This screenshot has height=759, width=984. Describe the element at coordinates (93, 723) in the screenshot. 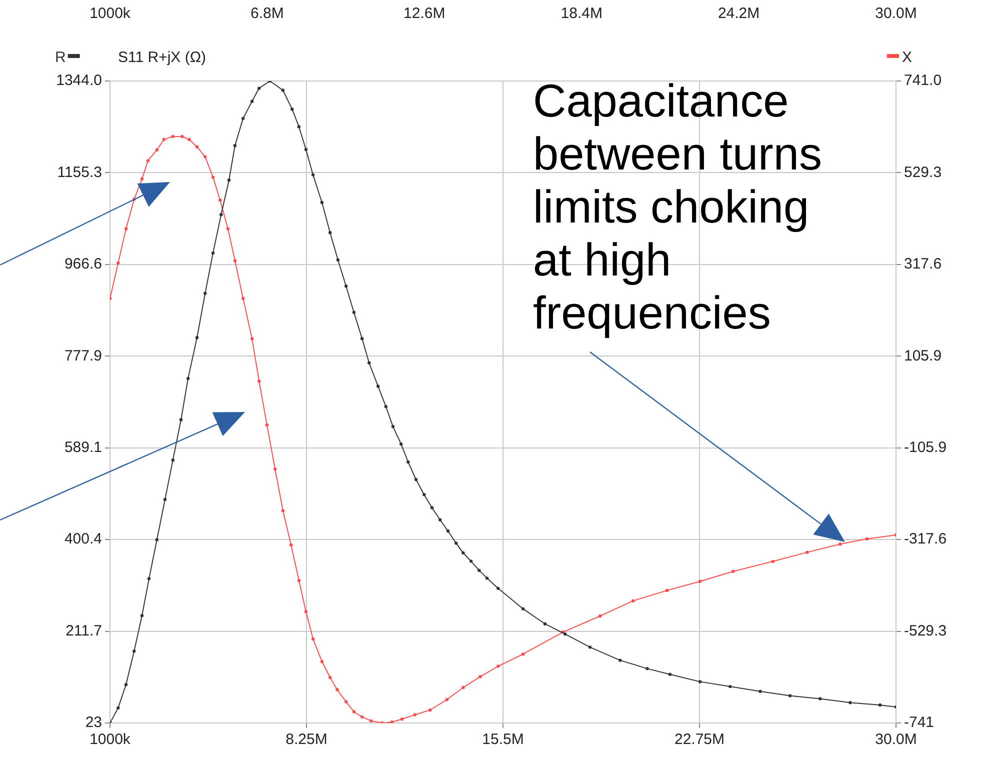

I see `y-tick-label: 23` at that location.